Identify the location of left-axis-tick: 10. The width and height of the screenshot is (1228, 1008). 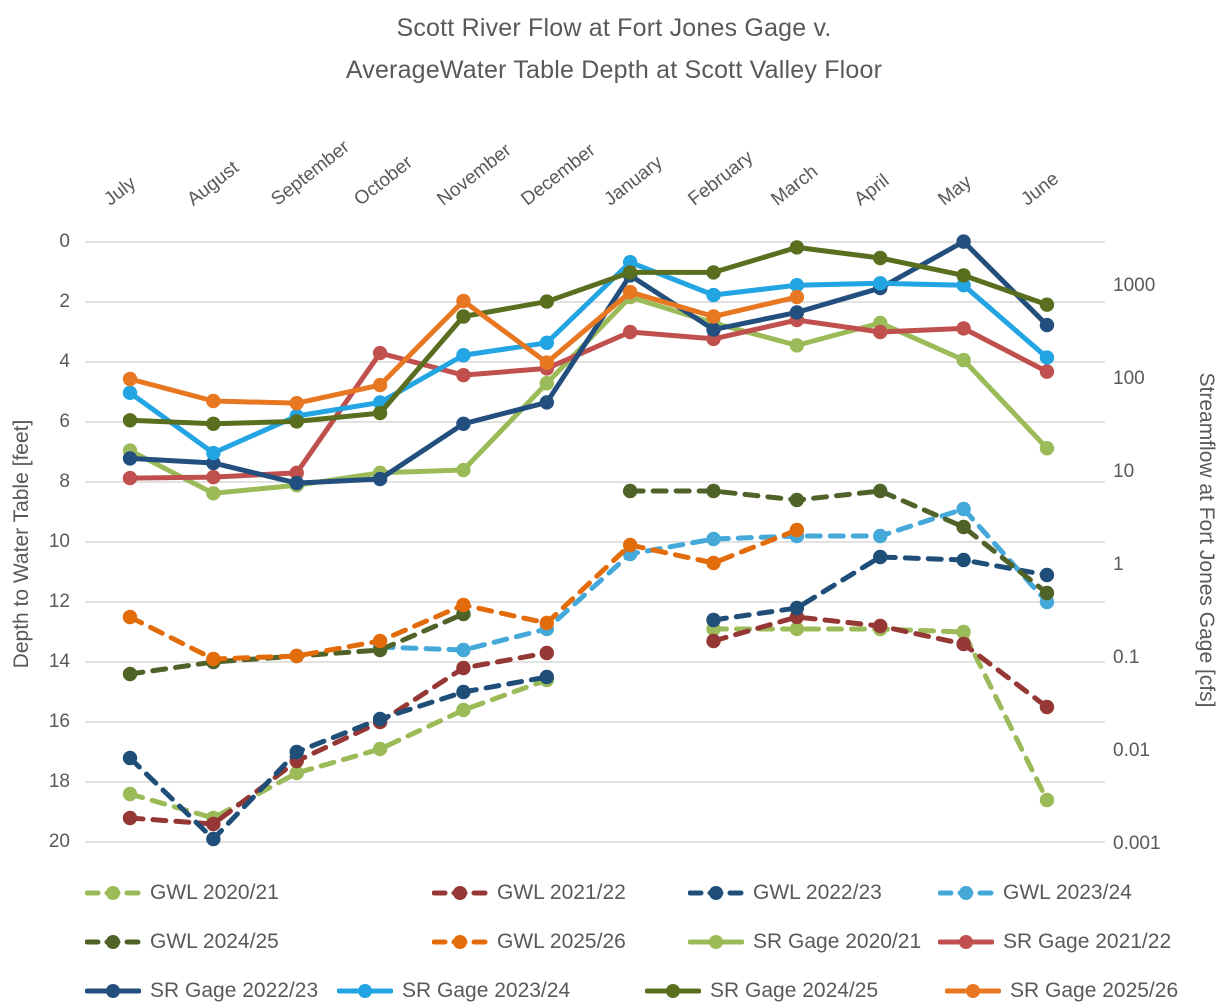
(59, 541).